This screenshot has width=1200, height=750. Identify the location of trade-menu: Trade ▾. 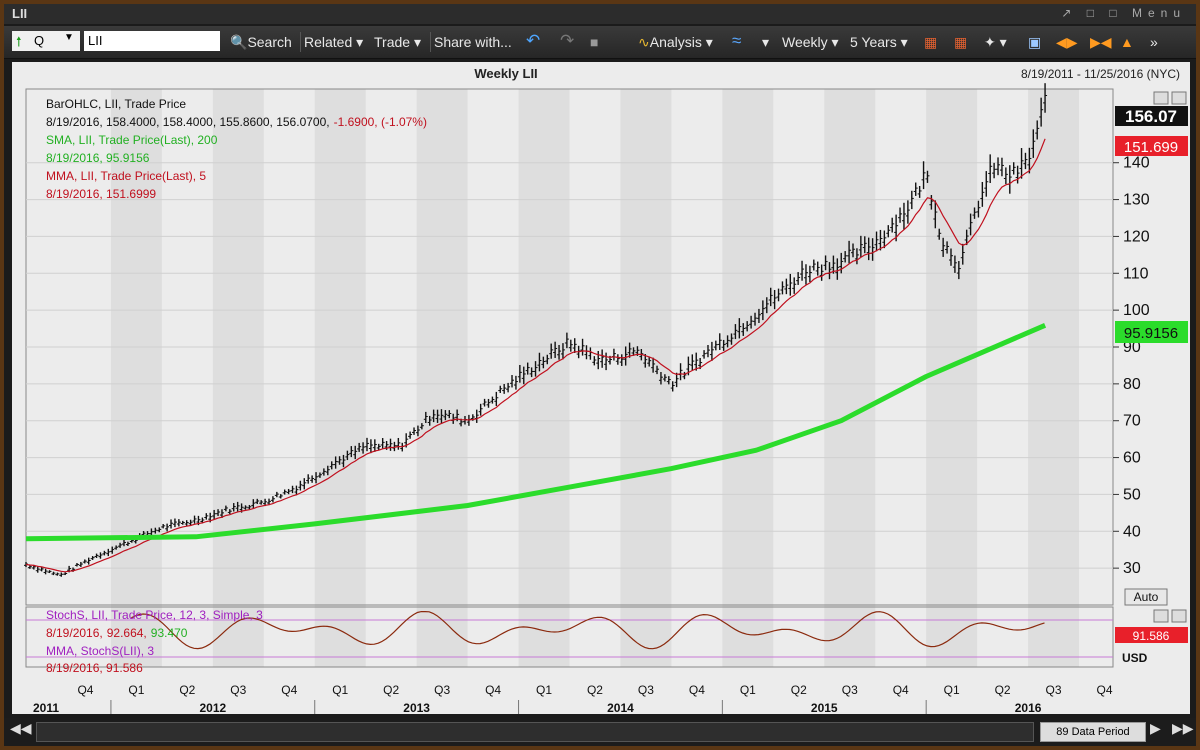
(397, 42).